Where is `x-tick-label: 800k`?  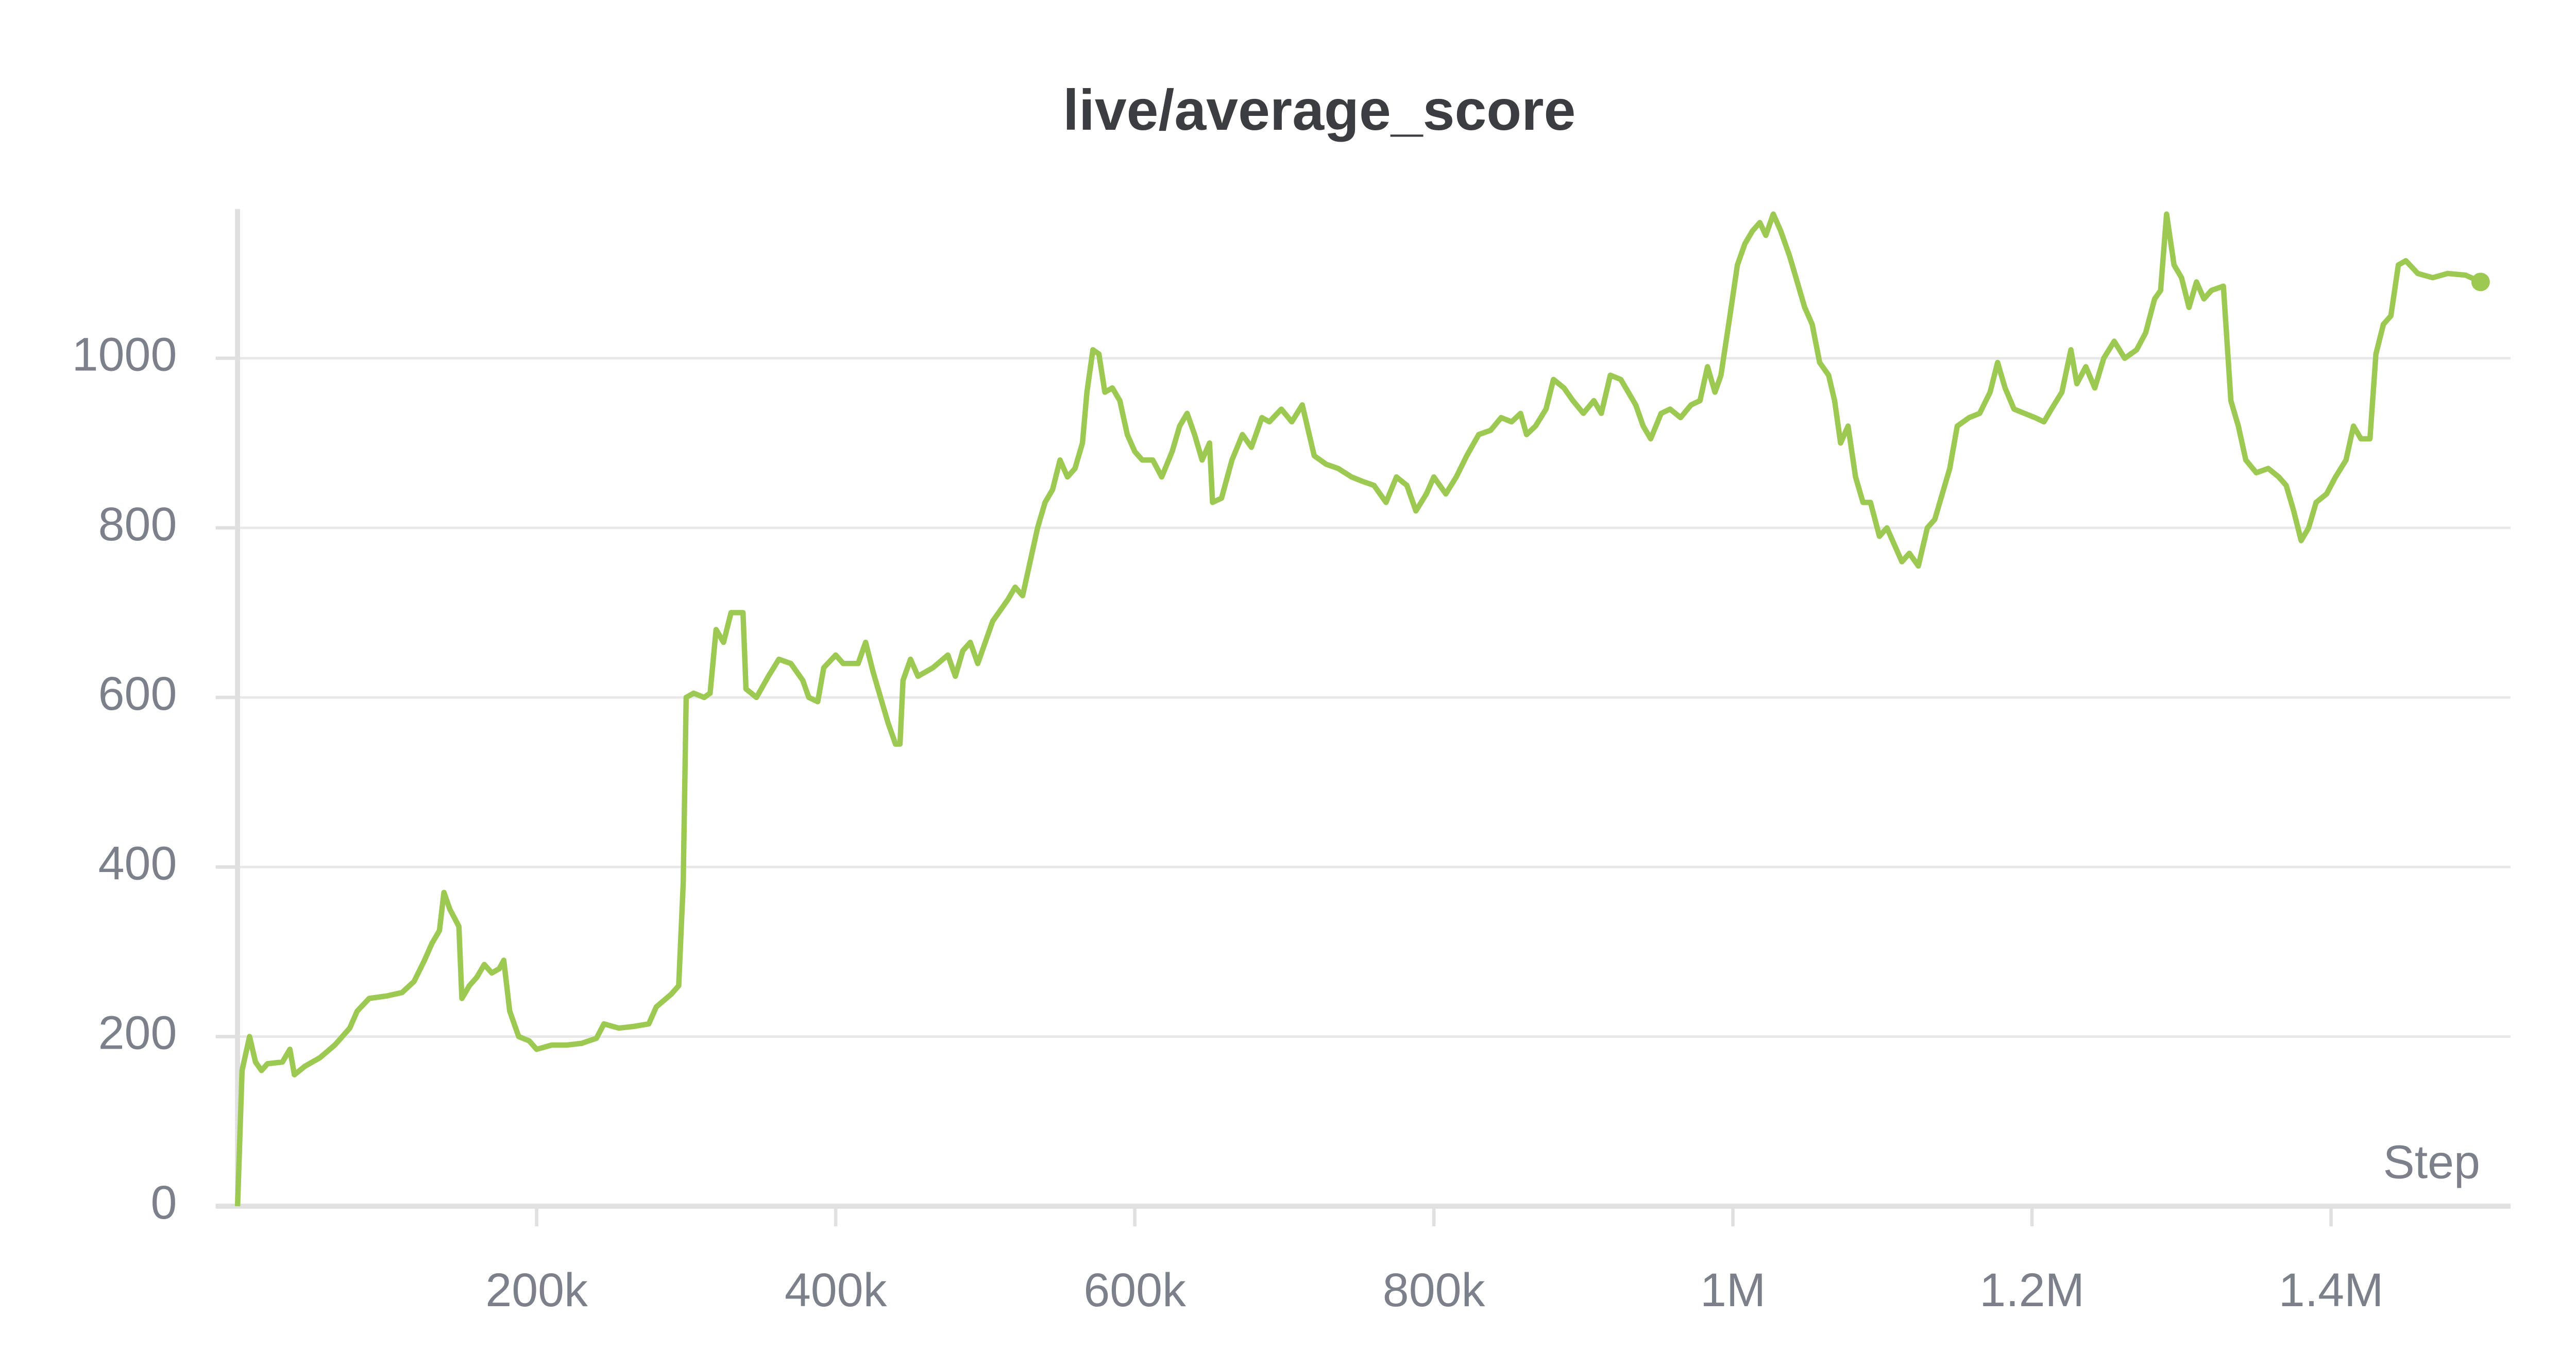
x-tick-label: 800k is located at coordinates (1434, 1290).